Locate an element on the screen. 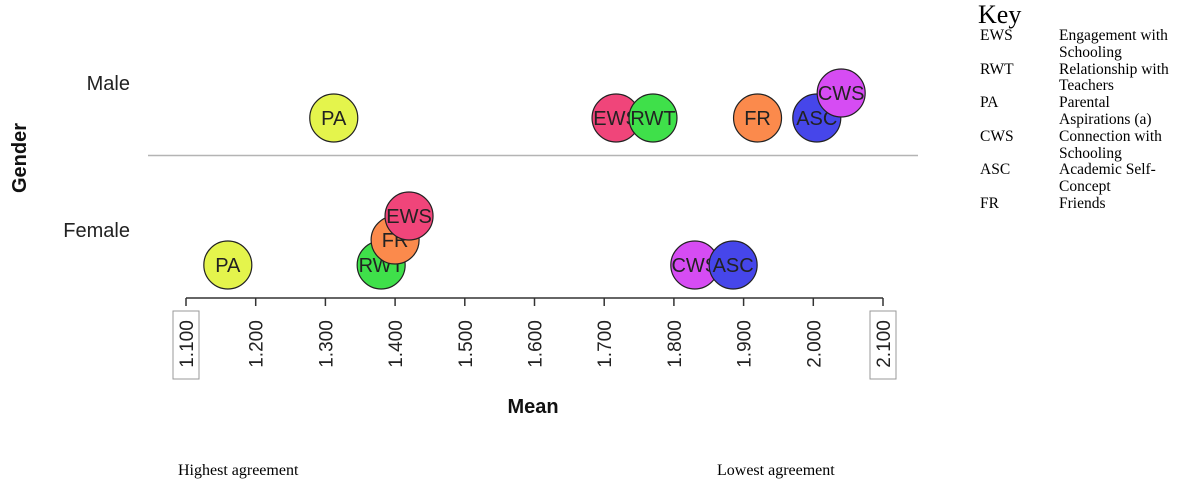  key-abbr: CWS is located at coordinates (997, 136).